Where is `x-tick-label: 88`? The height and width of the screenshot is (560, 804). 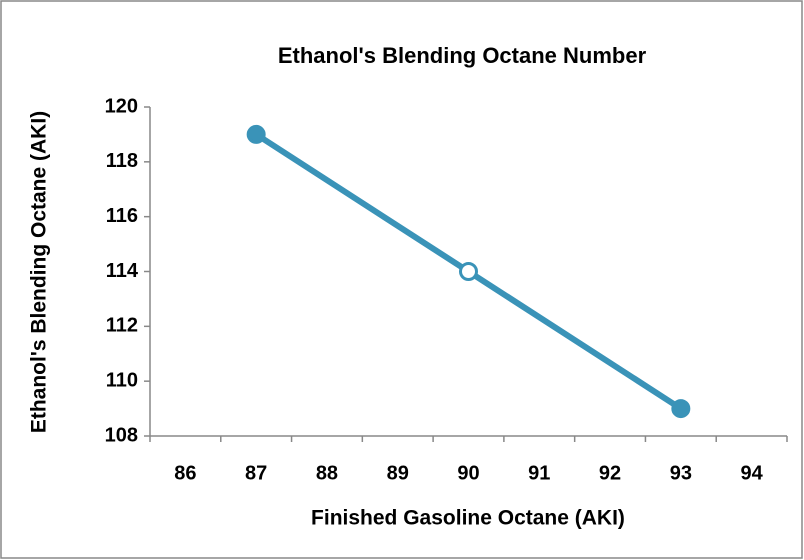
x-tick-label: 88 is located at coordinates (327, 473).